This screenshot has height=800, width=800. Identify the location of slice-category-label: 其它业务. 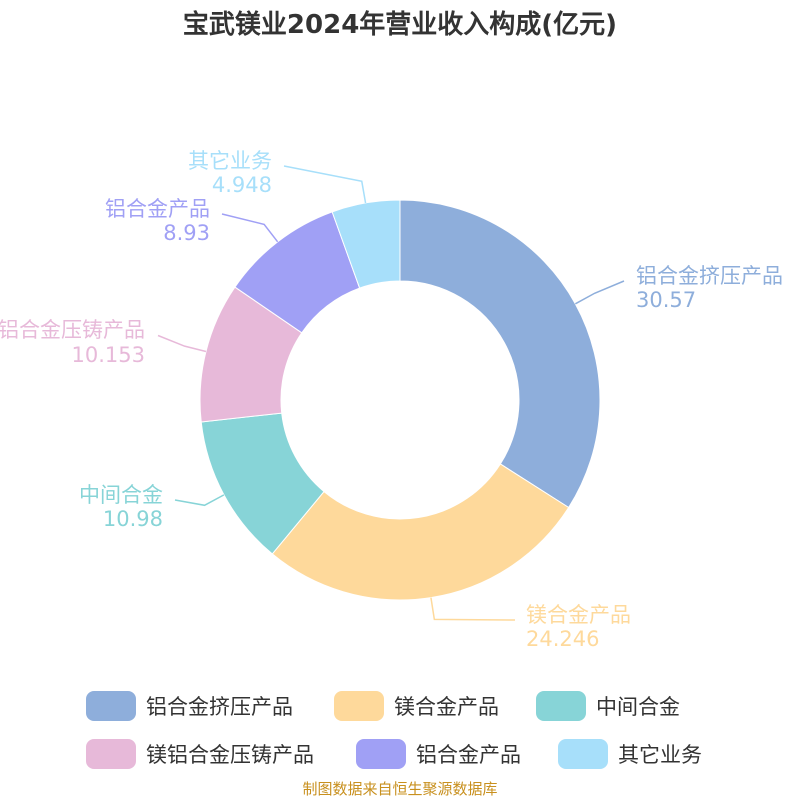
(230, 161).